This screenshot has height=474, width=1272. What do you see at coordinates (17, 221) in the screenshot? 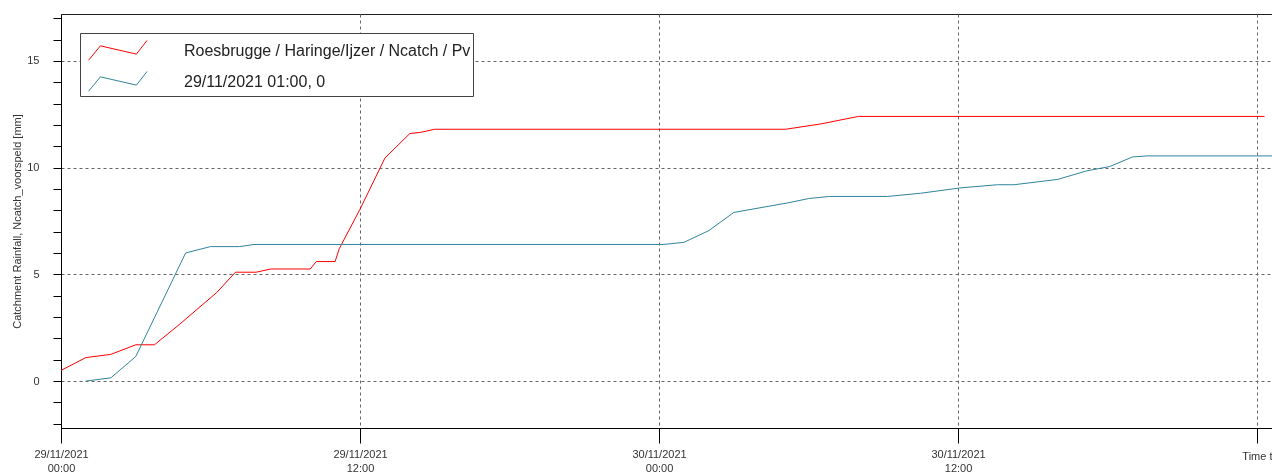
I see `y-axis-title: Catchment Rainfall, Ncatch_voorspeld [mm]` at bounding box center [17, 221].